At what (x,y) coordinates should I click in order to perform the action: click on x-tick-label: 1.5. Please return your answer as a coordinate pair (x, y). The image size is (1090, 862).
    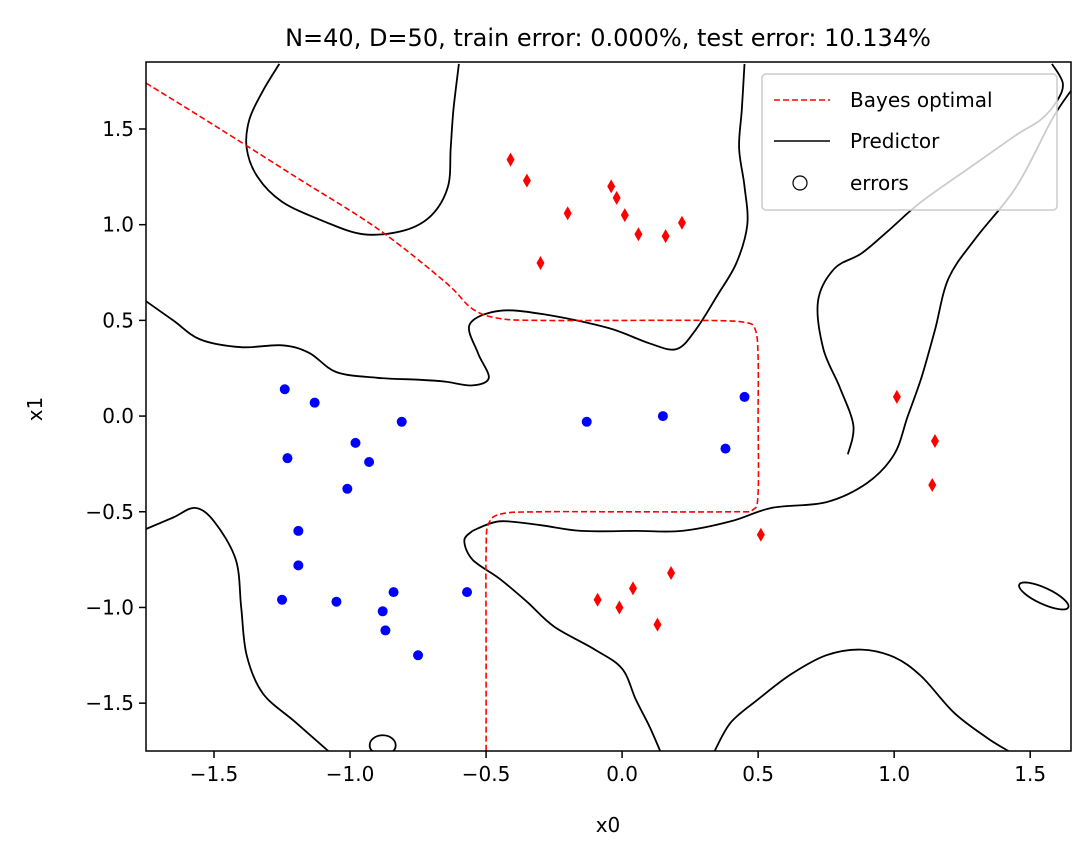
    Looking at the image, I should click on (1030, 774).